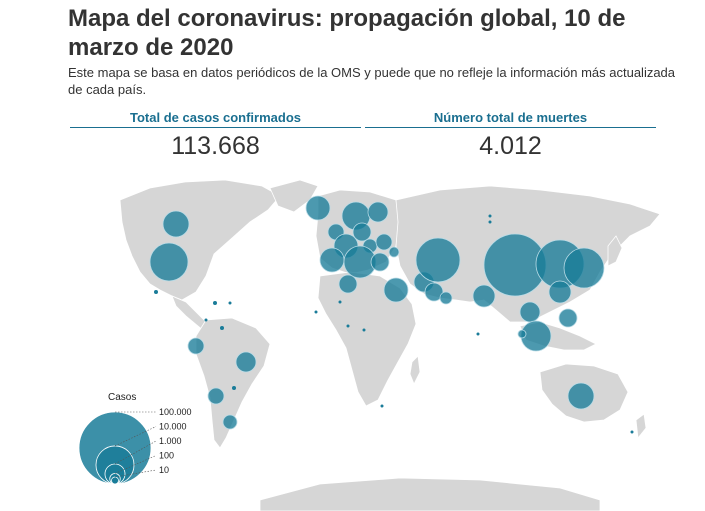 Image resolution: width=705 pixels, height=511 pixels. Describe the element at coordinates (215, 119) in the screenshot. I see `confirmed-cases-label: Total de casos confirmados` at that location.